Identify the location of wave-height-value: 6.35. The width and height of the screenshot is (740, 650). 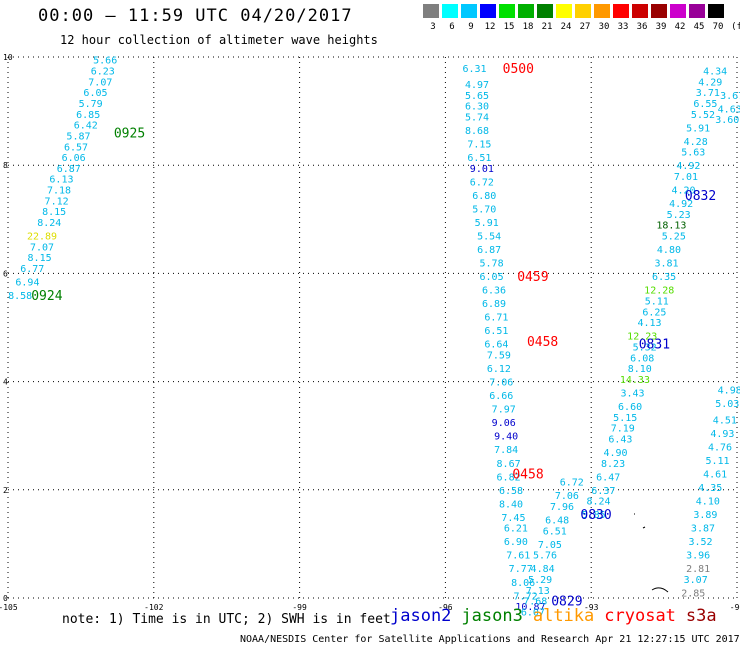
(664, 277).